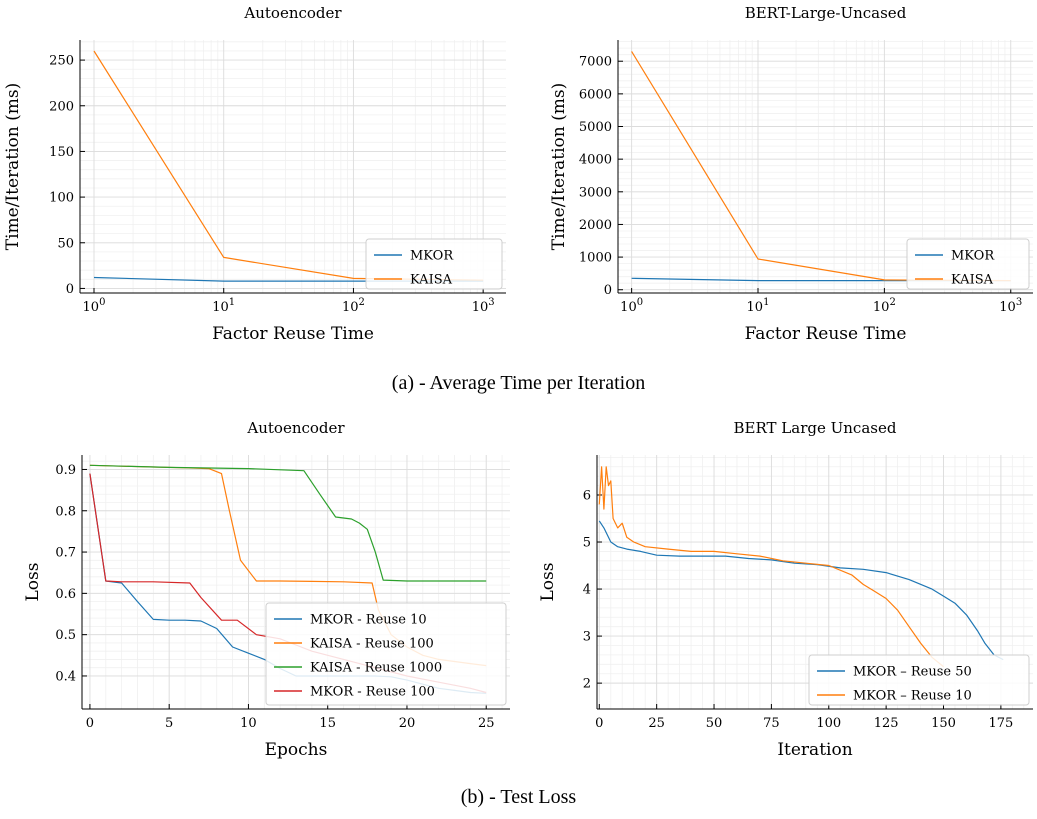 The height and width of the screenshot is (819, 1037). Describe the element at coordinates (65, 635) in the screenshot. I see `y-tick-label: 0.5` at that location.